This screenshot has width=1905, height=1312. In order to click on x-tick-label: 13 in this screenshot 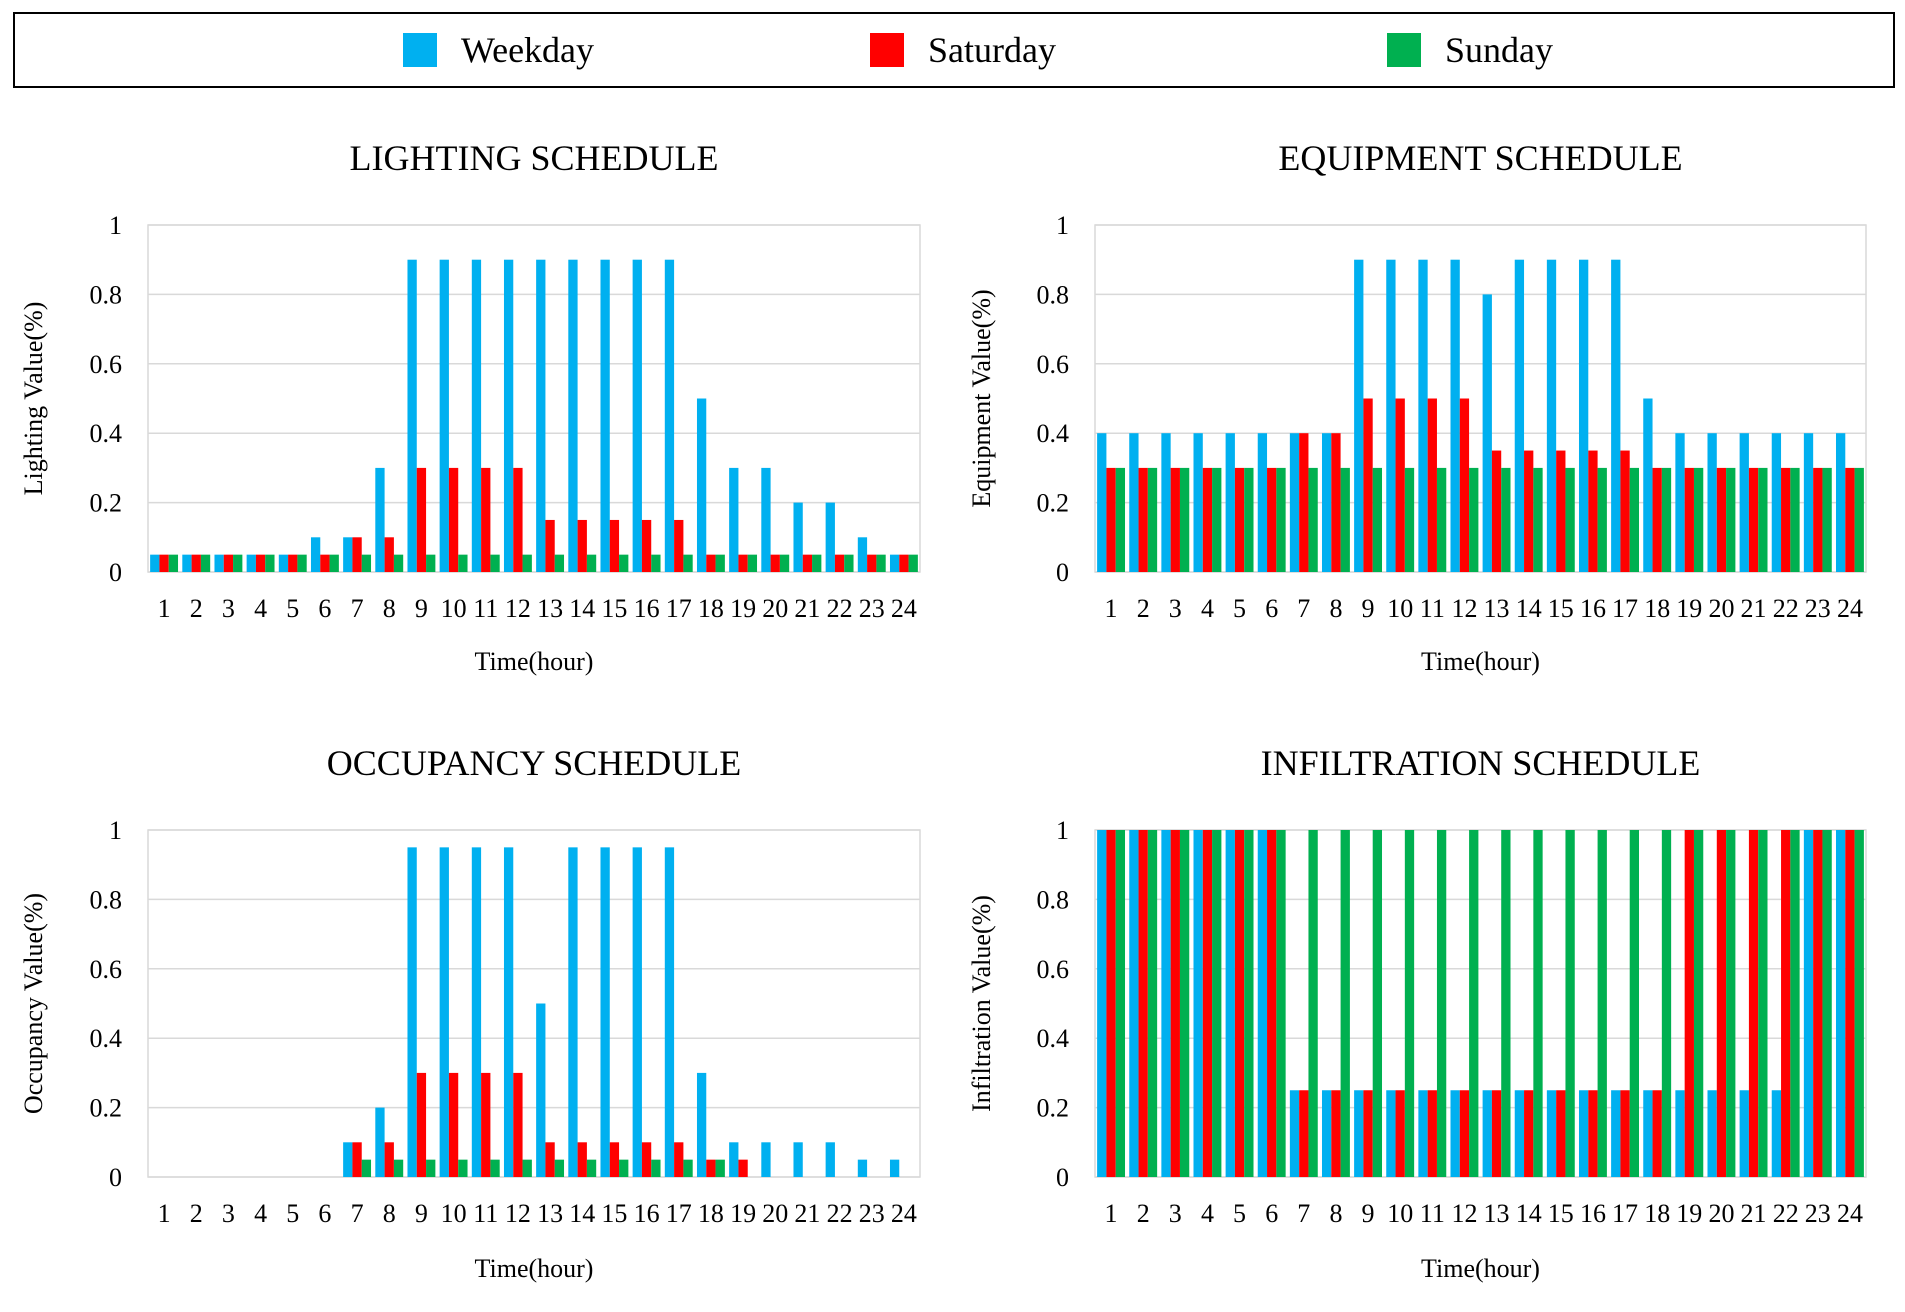, I will do `click(550, 1213)`.